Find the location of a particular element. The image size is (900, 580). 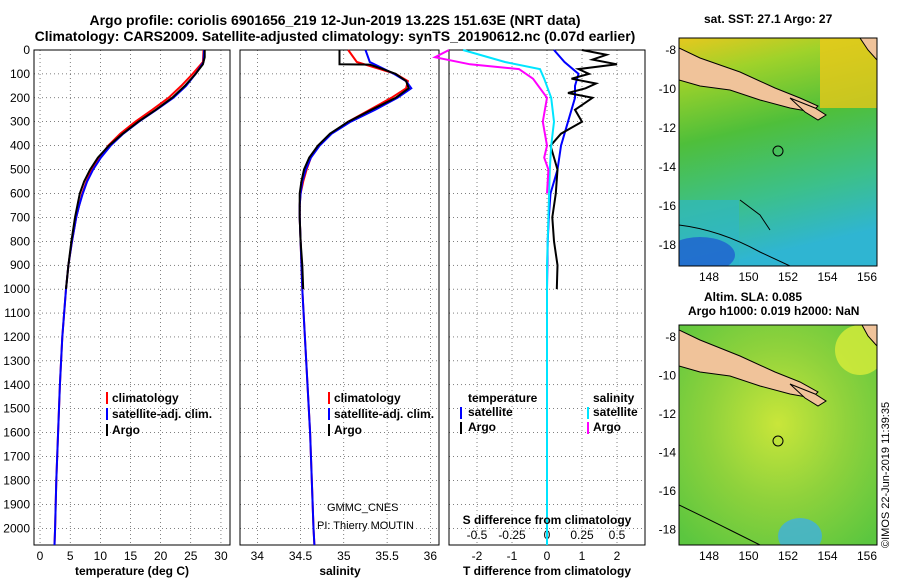

x-tick-label: 35.5 is located at coordinates (387, 556).